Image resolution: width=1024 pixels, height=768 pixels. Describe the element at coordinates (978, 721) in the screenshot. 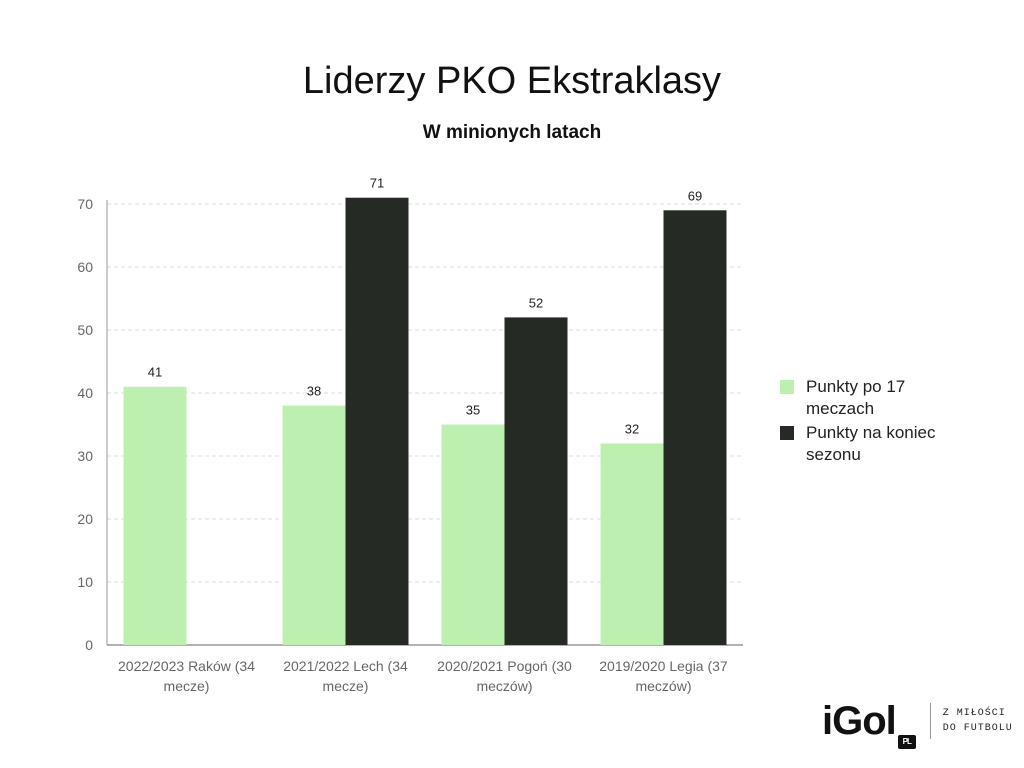

I see `logo-tagline: Z MIŁOŚCI DO FUTBOLU` at that location.